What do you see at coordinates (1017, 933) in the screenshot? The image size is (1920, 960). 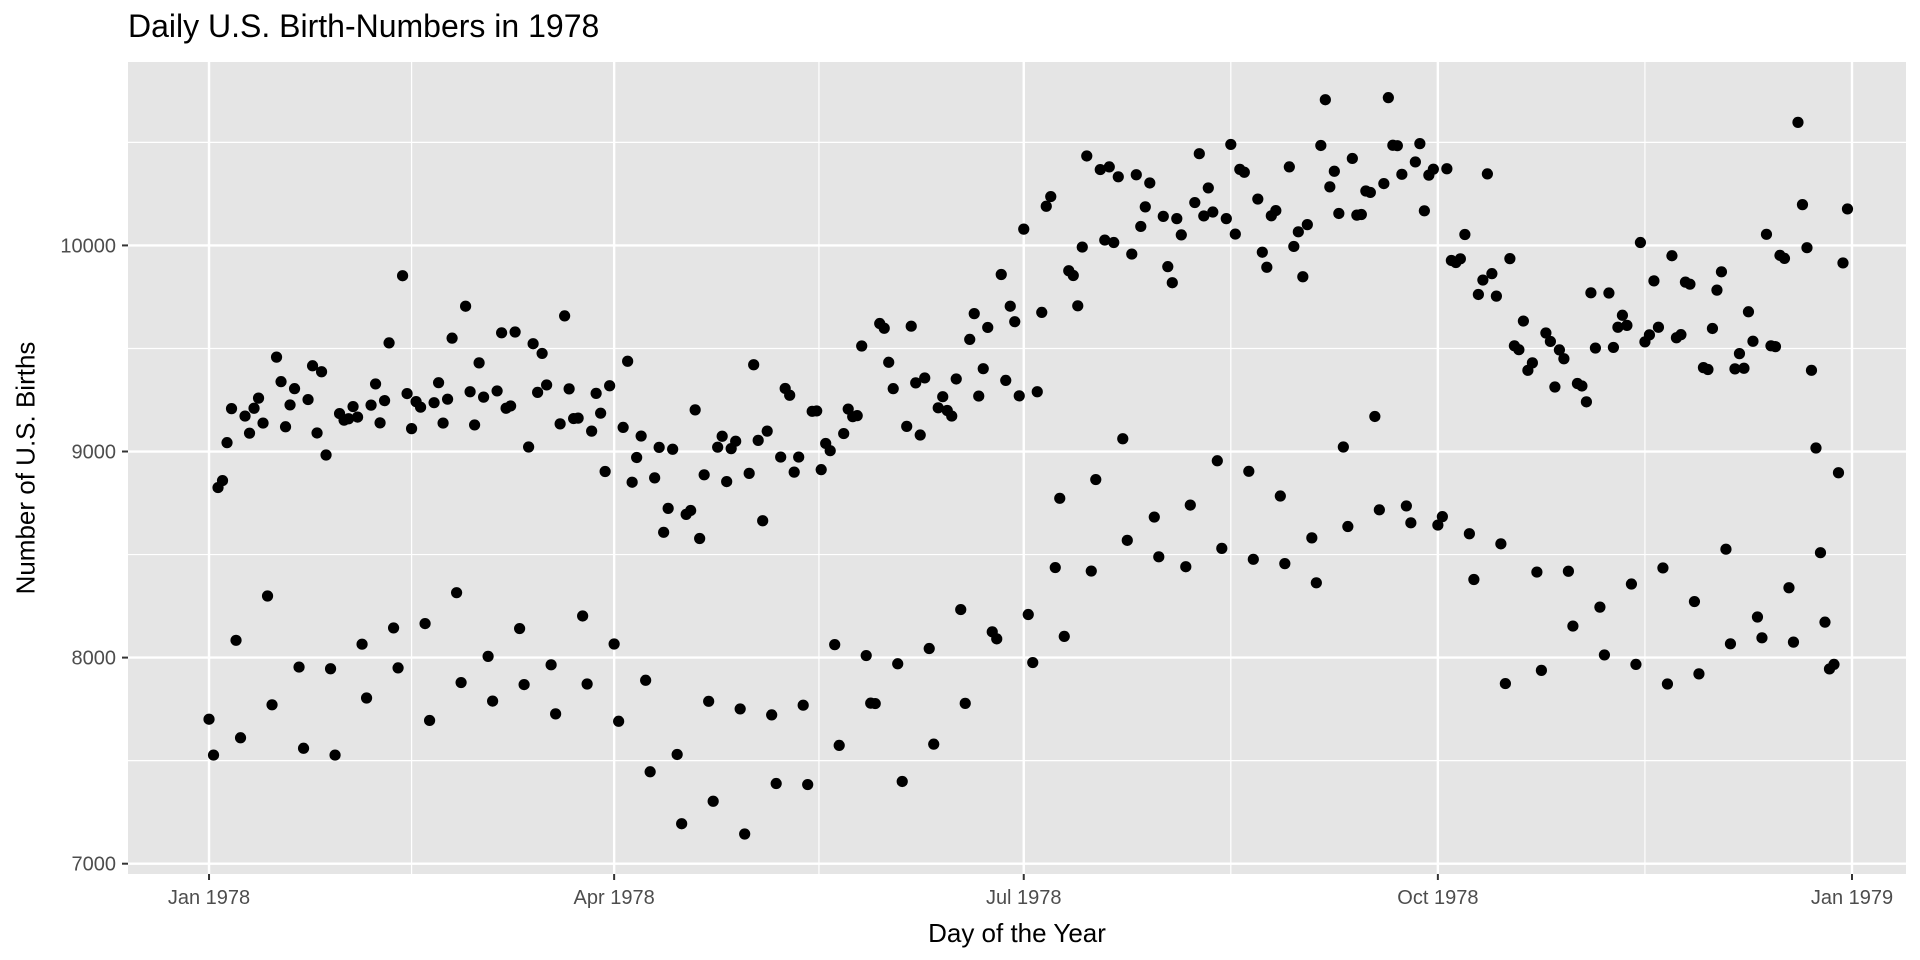 I see `x-axis-label: Day of the Year` at bounding box center [1017, 933].